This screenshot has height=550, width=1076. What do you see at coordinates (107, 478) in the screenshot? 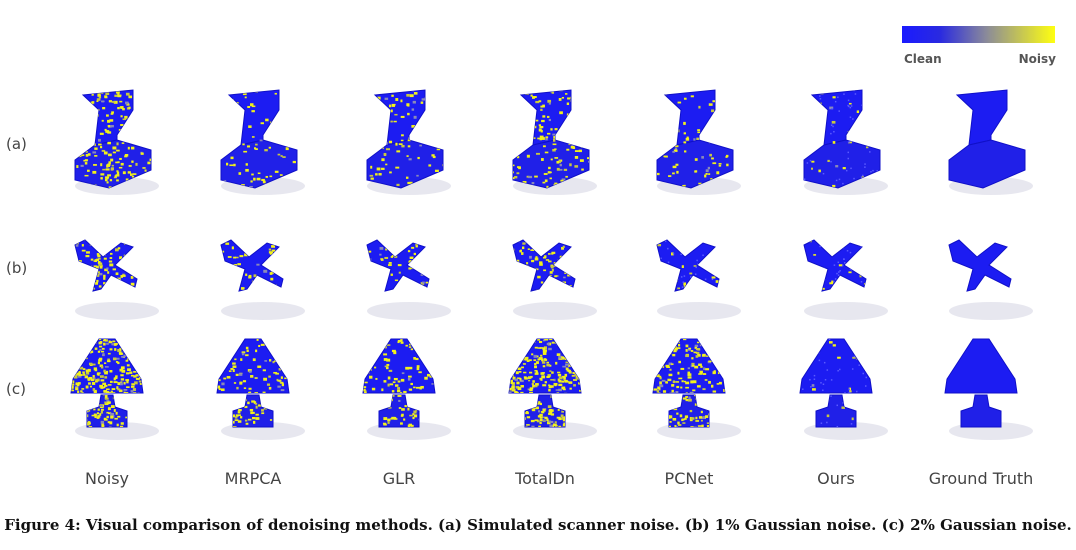
I see `column-label-noisy: Noisy` at bounding box center [107, 478].